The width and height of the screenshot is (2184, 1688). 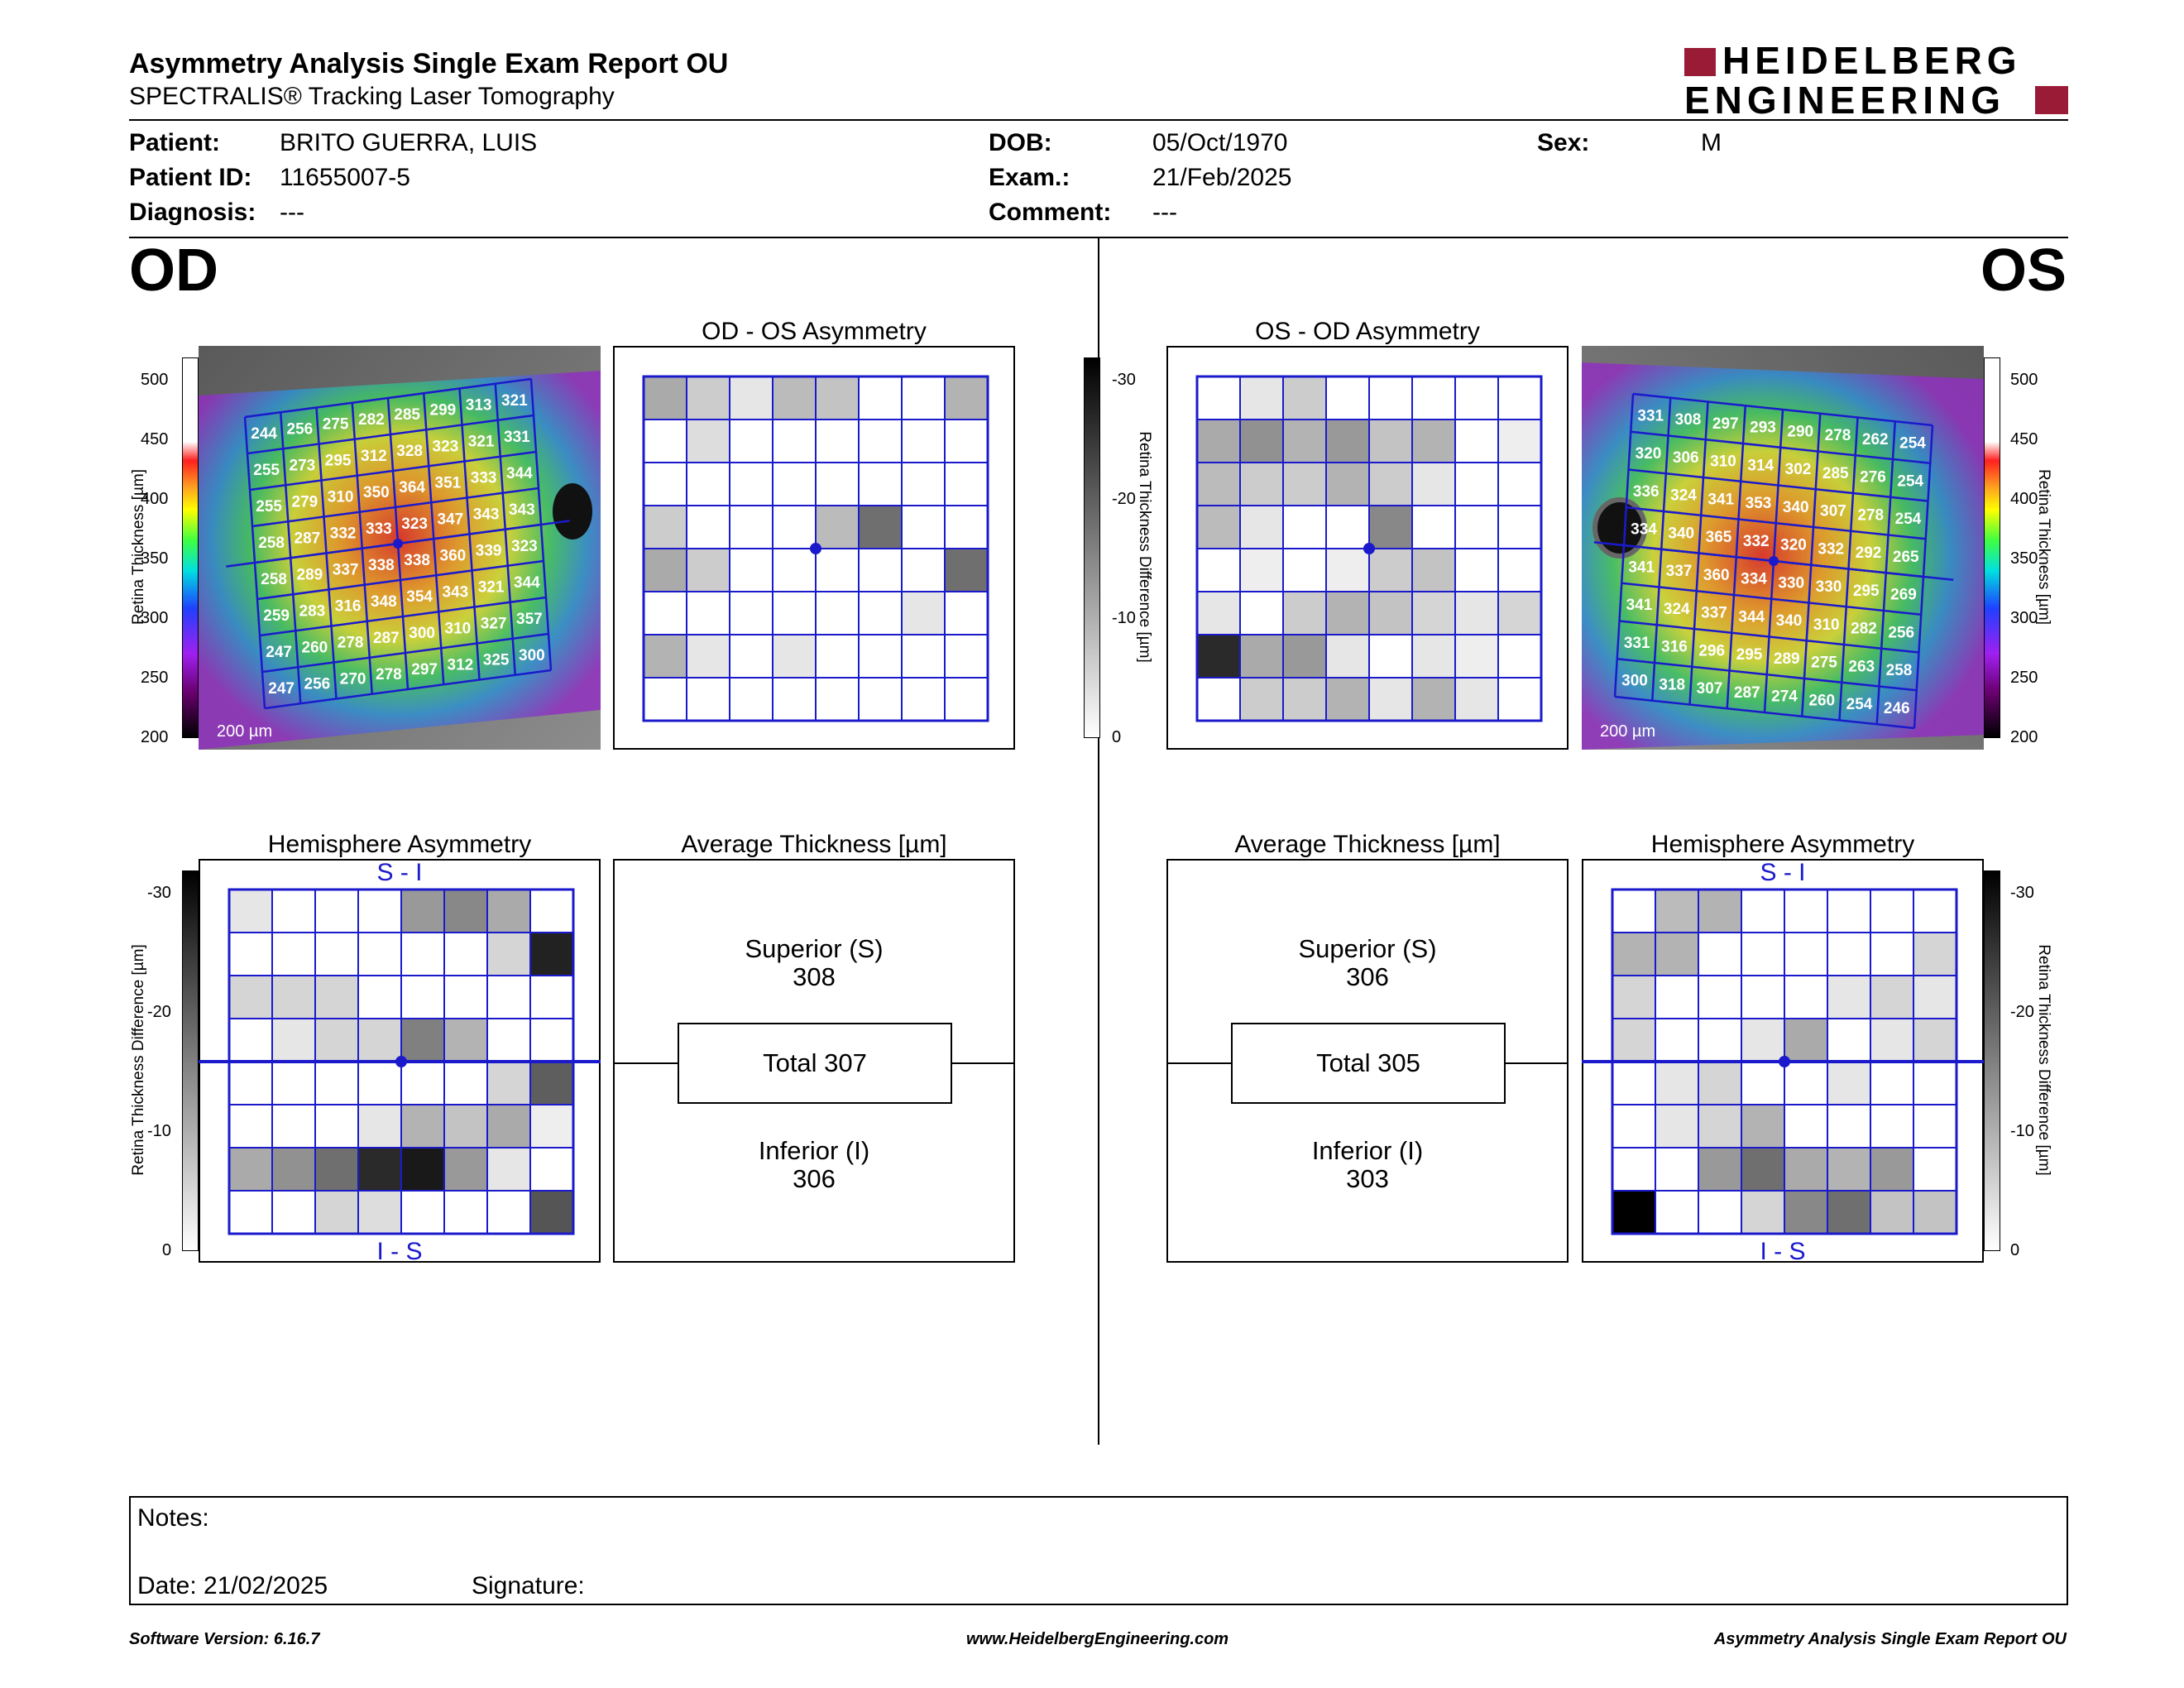 What do you see at coordinates (1222, 177) in the screenshot?
I see `exam-value: 21/Feb/2025` at bounding box center [1222, 177].